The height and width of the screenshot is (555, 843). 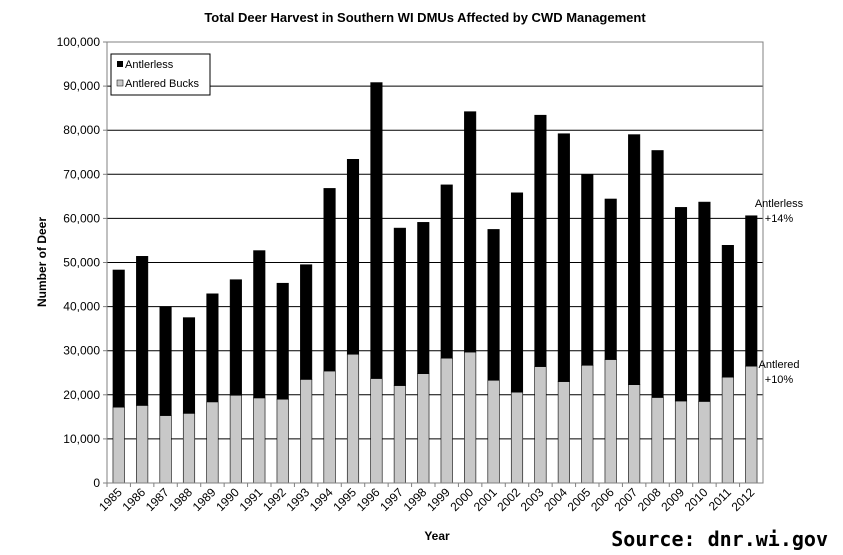 What do you see at coordinates (81, 351) in the screenshot?
I see `y-tick-label: 30,000` at bounding box center [81, 351].